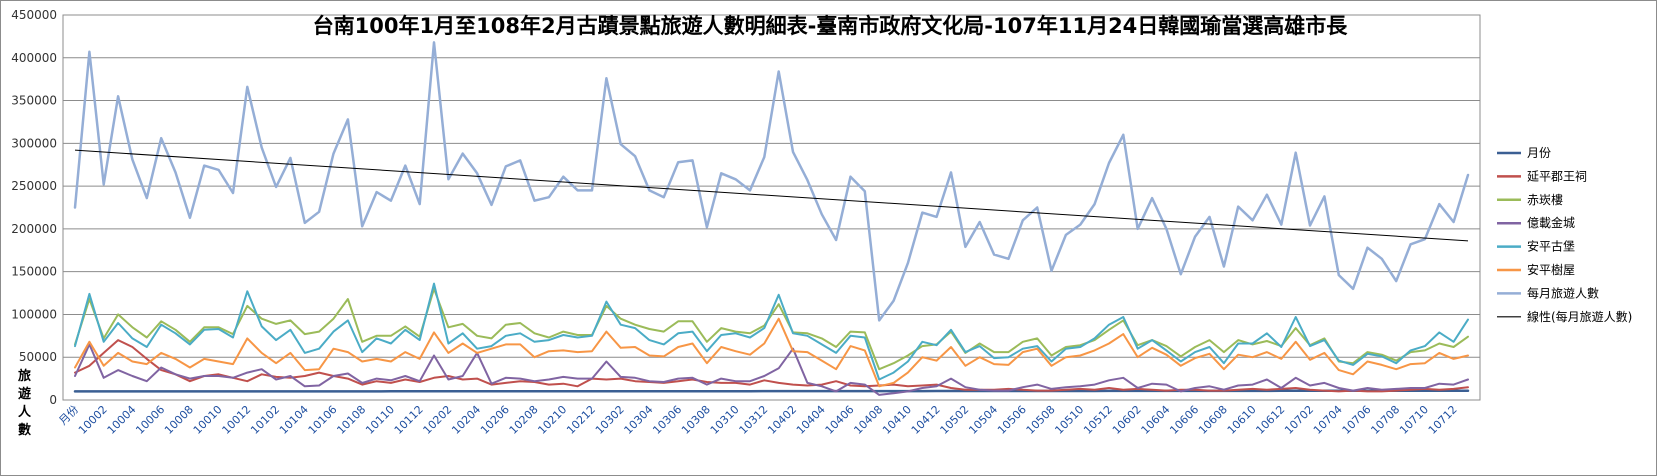 This screenshot has height=476, width=1657. What do you see at coordinates (495, 420) in the screenshot?
I see `x-tick-label: 10206` at bounding box center [495, 420].